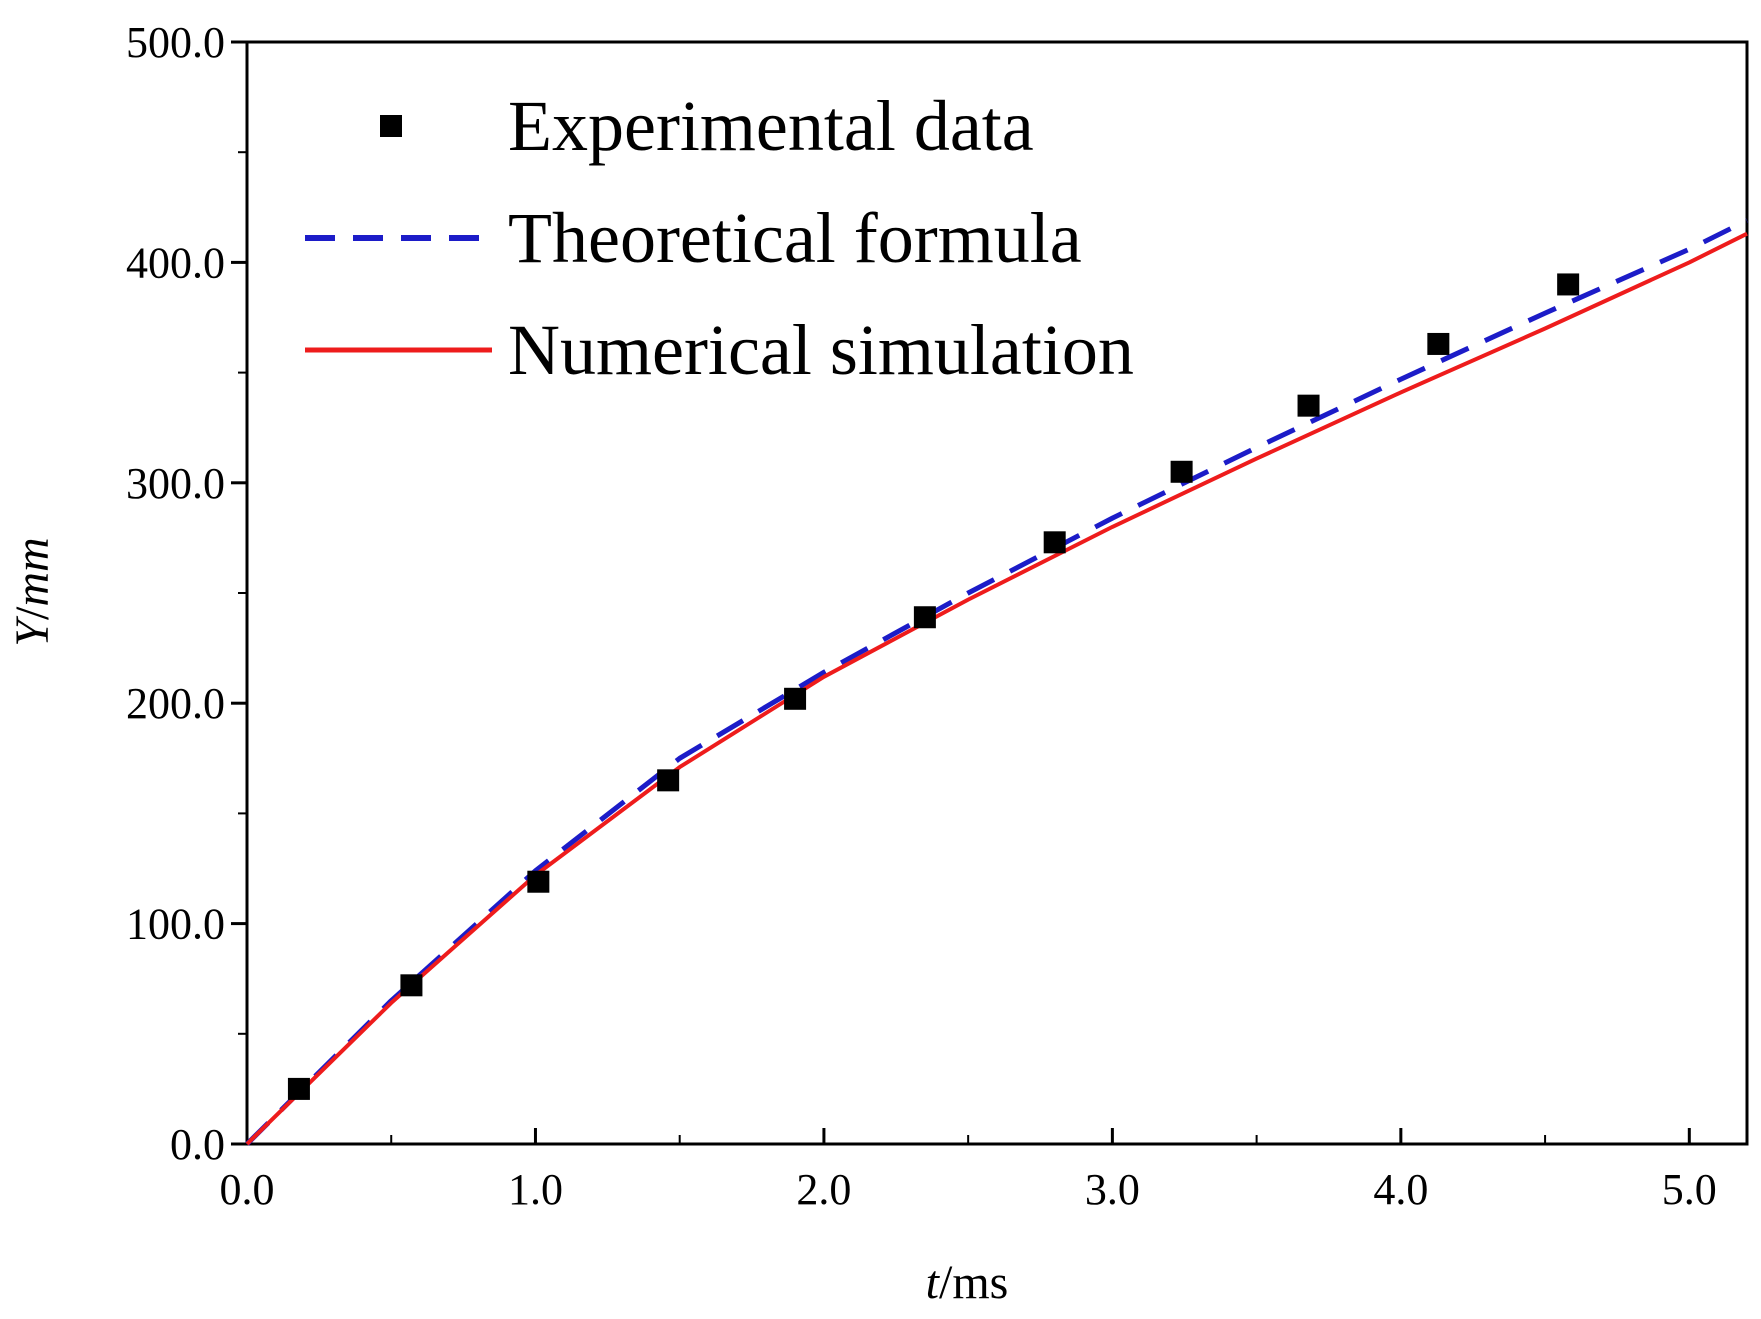 This screenshot has height=1319, width=1761. Describe the element at coordinates (771, 126) in the screenshot. I see `legend-label-experimental: Experimental data` at that location.